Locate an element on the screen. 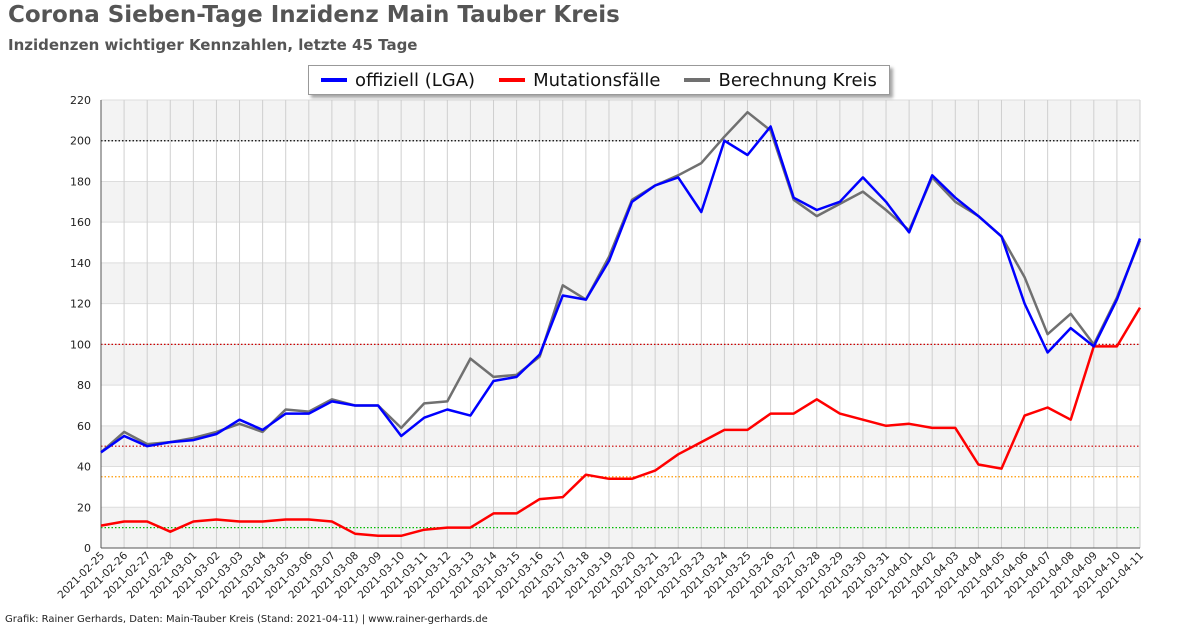  legend-swatch-official is located at coordinates (334, 80).